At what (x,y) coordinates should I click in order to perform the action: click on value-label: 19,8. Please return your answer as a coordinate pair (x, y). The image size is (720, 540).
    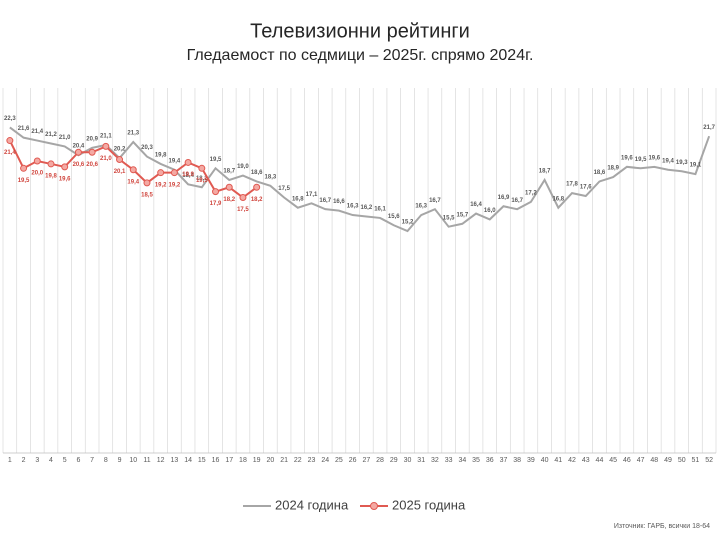
    Looking at the image, I should click on (51, 176).